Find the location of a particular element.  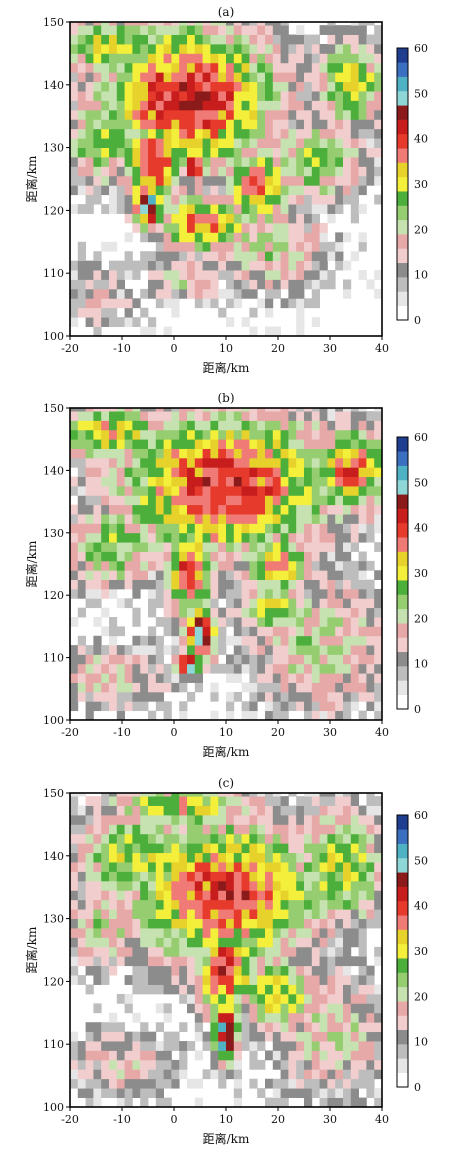

colorbar-tick-label: 20 is located at coordinates (421, 996).